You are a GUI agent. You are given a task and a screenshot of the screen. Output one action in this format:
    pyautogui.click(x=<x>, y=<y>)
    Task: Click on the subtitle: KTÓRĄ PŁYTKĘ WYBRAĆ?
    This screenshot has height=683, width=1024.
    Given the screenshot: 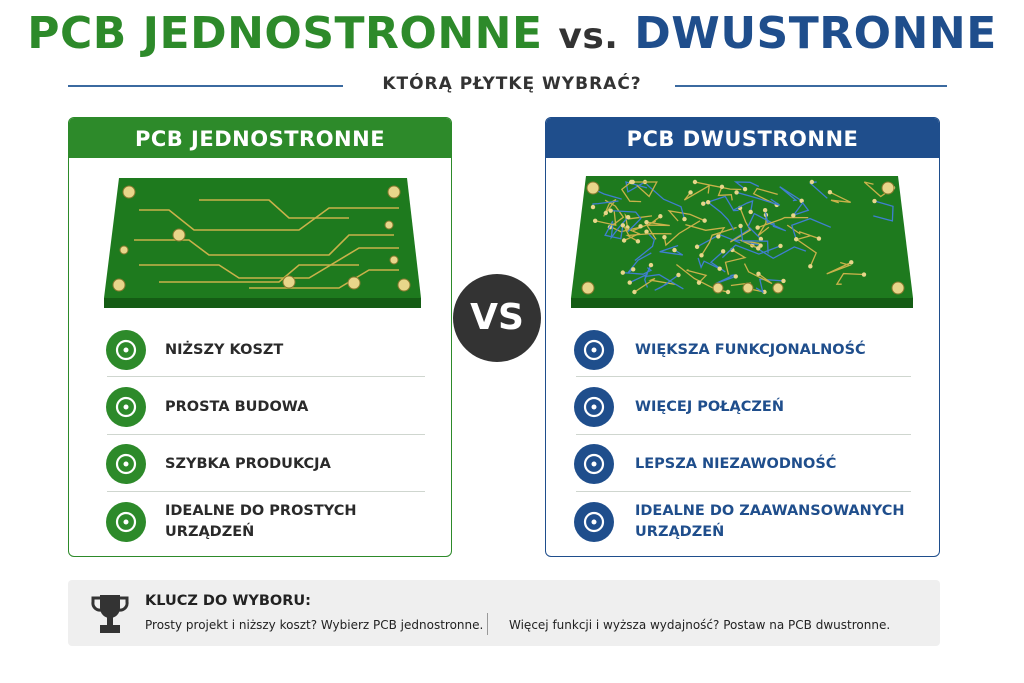 What is the action you would take?
    pyautogui.click(x=512, y=84)
    